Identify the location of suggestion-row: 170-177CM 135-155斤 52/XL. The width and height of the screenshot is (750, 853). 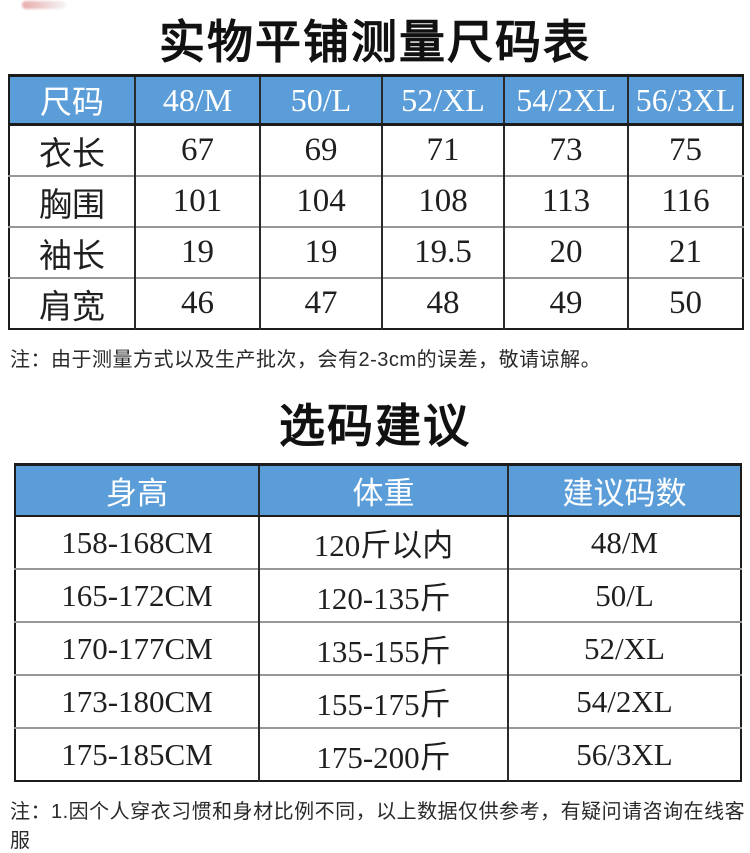
(378, 648).